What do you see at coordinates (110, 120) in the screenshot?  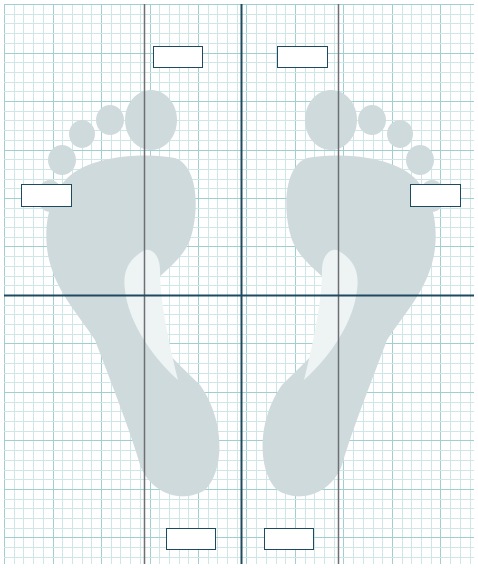 I see `left-second-toe` at bounding box center [110, 120].